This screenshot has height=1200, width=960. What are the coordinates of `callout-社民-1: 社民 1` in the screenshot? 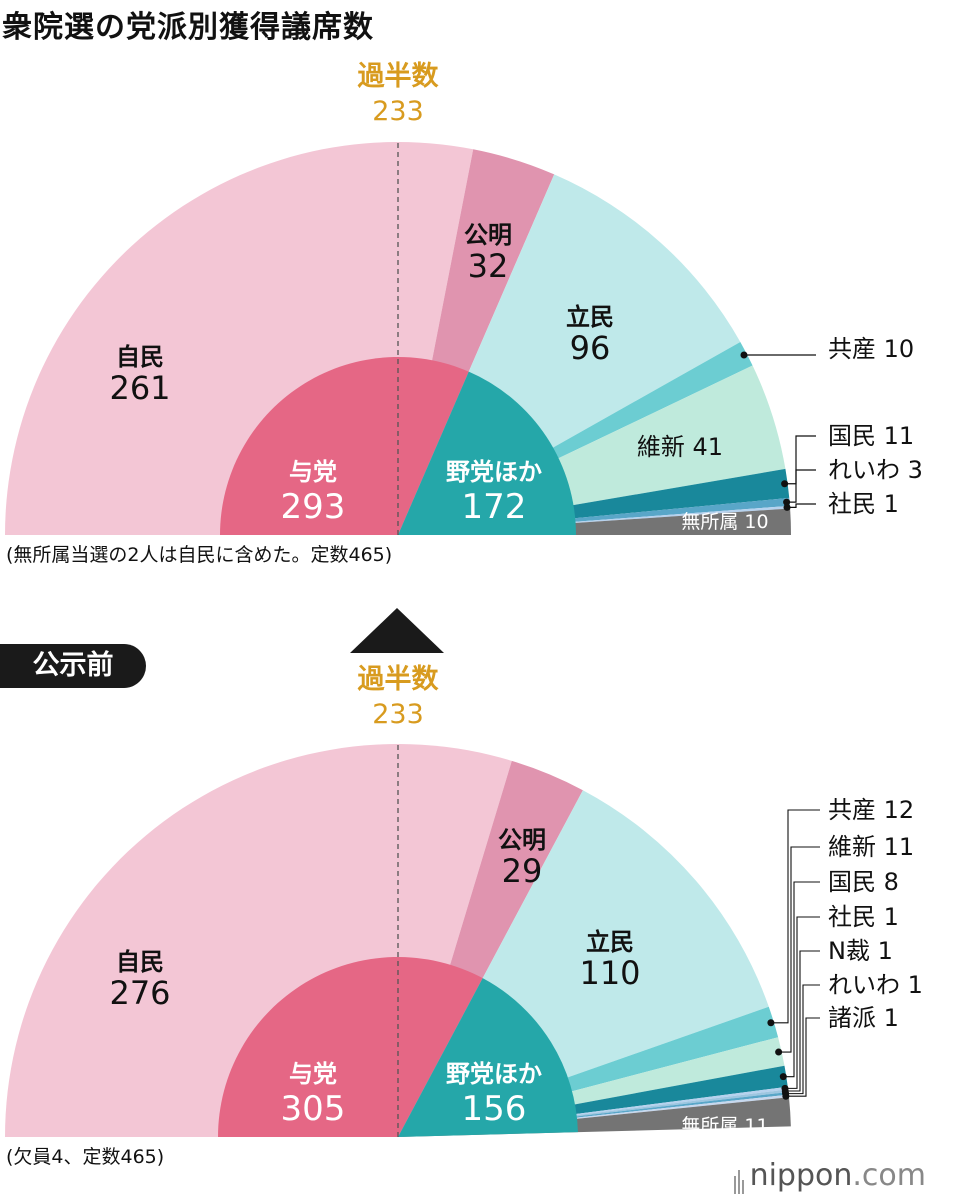 It's located at (840, 997).